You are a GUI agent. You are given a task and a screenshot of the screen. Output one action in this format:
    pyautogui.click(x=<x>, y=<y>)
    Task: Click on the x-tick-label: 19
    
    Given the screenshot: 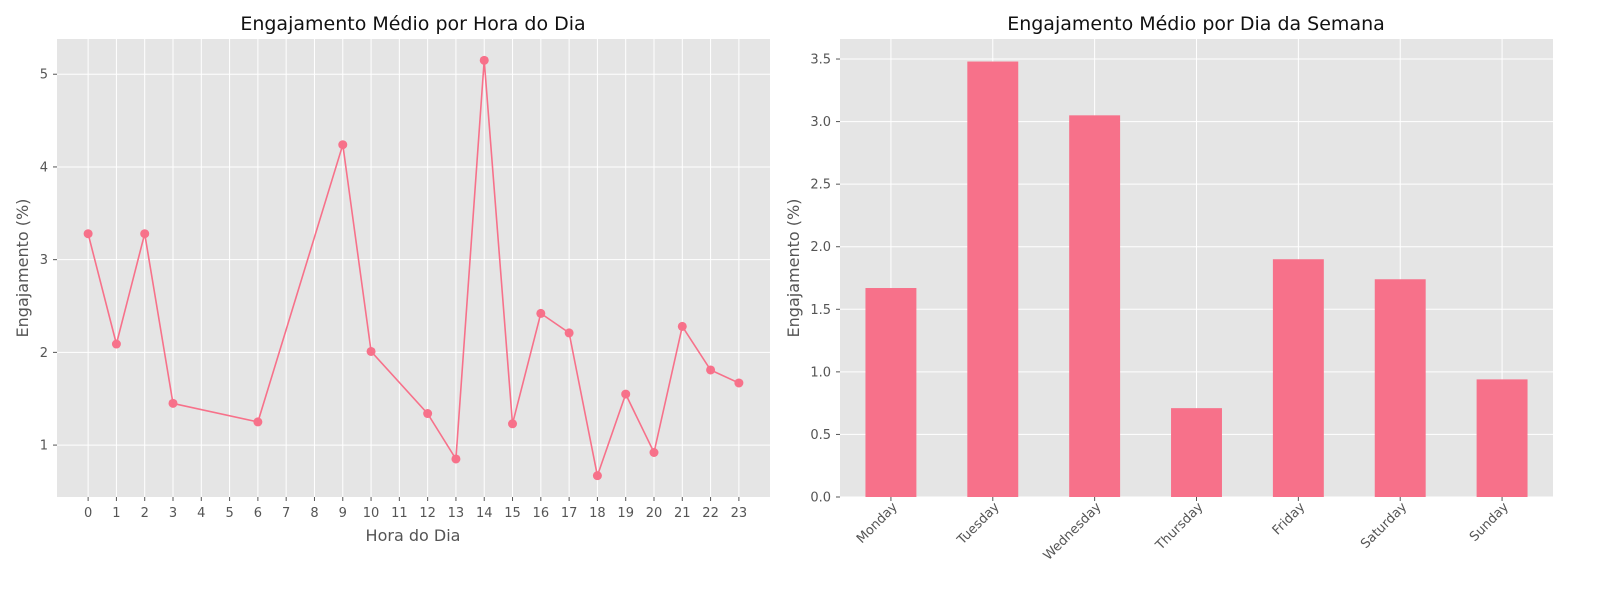 What is the action you would take?
    pyautogui.click(x=625, y=513)
    